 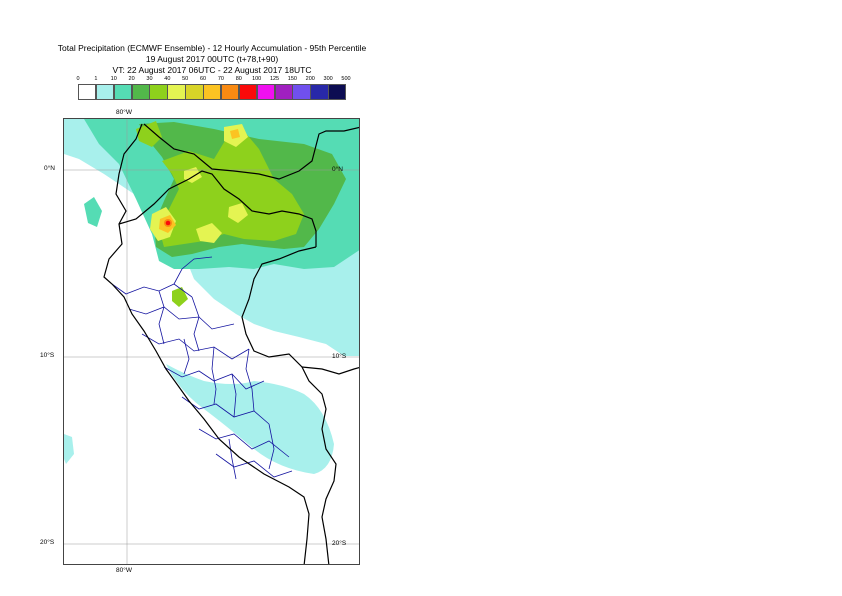 I want to click on region-borders, so click(x=202, y=368).